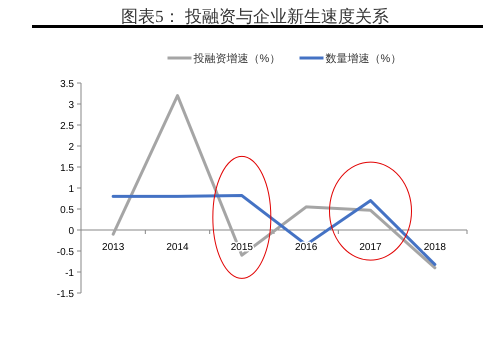 This screenshot has height=338, width=499. I want to click on y-tick-label: -1, so click(69, 273).